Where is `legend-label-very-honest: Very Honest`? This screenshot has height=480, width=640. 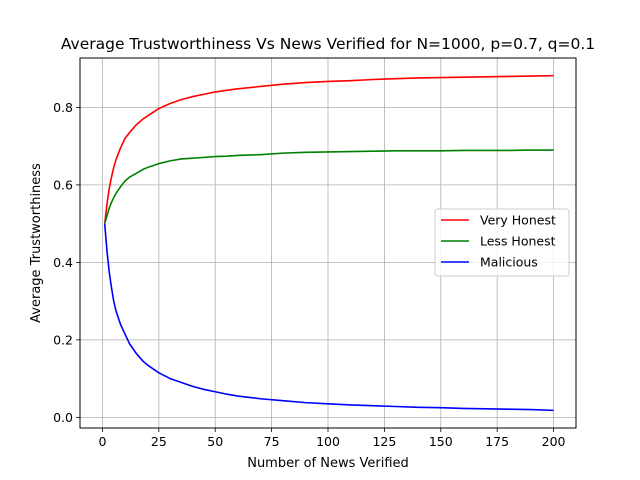 legend-label-very-honest: Very Honest is located at coordinates (518, 220).